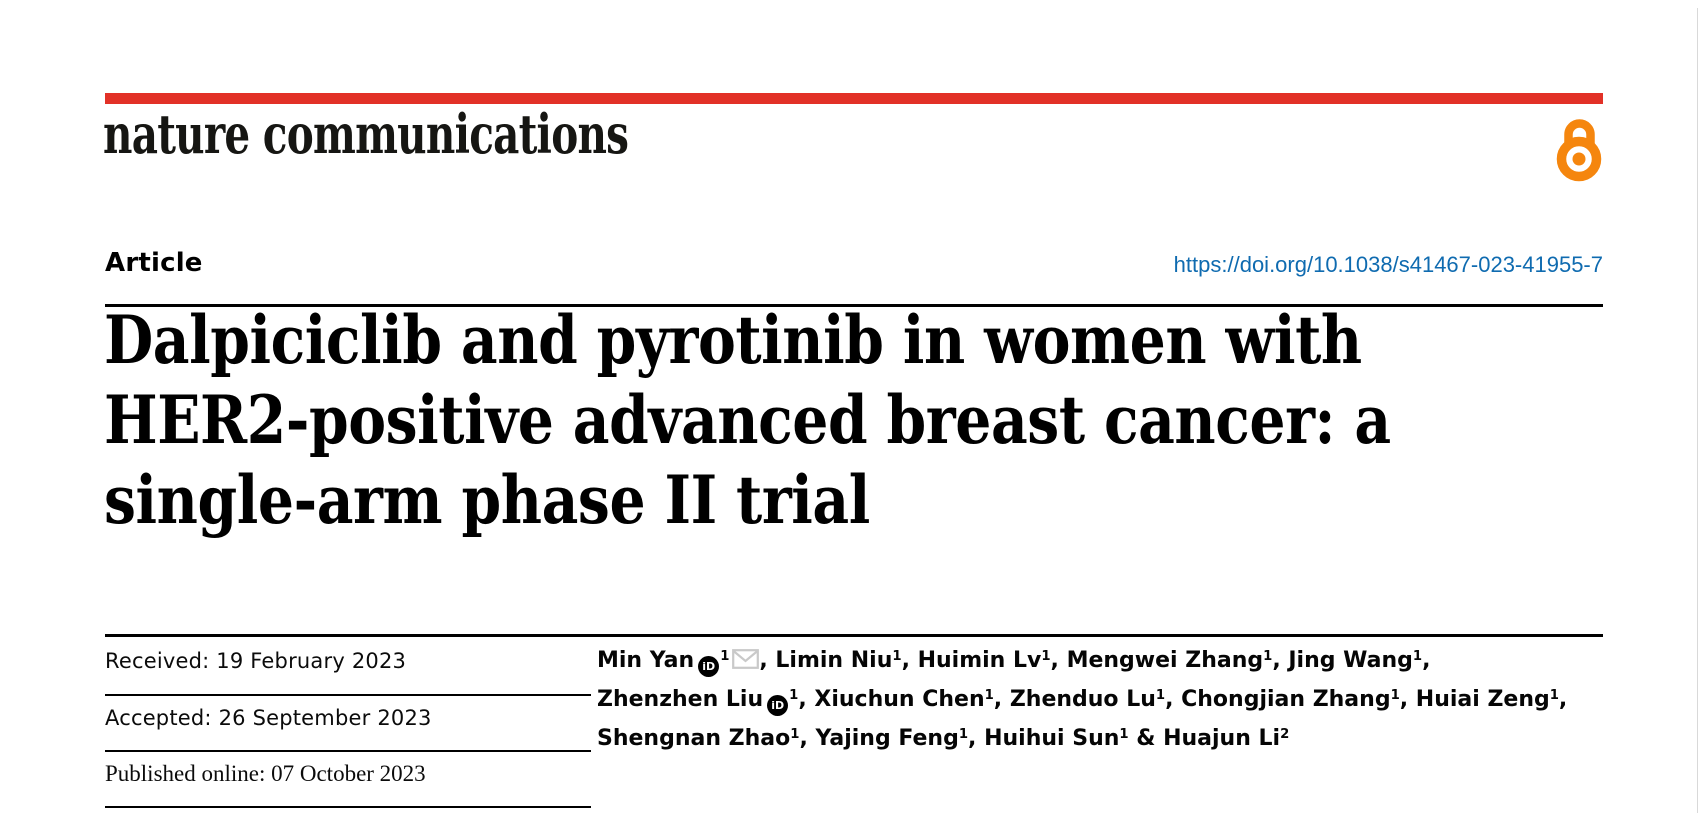 The height and width of the screenshot is (813, 1701). Describe the element at coordinates (694, 738) in the screenshot. I see `author-name: Shengnan Zhao` at that location.